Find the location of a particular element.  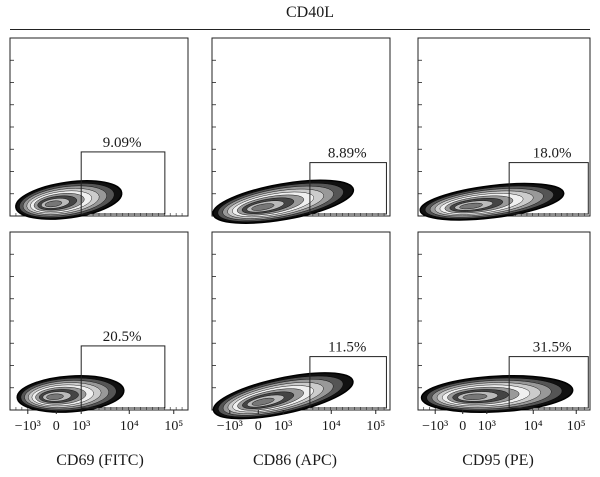

gate-percent-label: 9.09% is located at coordinates (122, 143).